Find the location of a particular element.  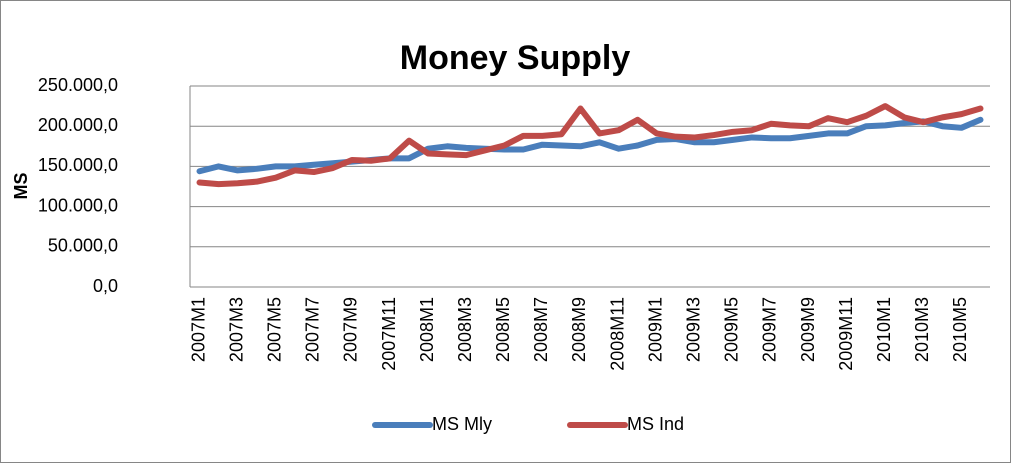

x-tick-label: 2008M5 is located at coordinates (503, 329).